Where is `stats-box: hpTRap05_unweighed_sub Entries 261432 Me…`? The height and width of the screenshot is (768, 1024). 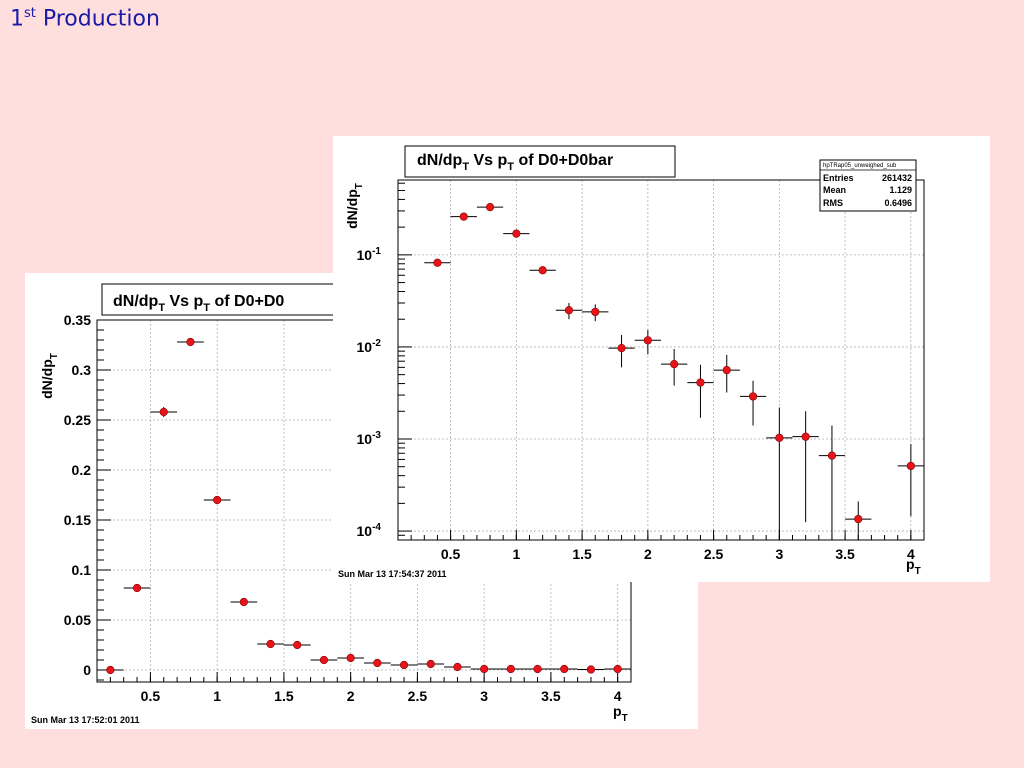 stats-box: hpTRap05_unweighed_sub Entries 261432 Me… is located at coordinates (868, 185).